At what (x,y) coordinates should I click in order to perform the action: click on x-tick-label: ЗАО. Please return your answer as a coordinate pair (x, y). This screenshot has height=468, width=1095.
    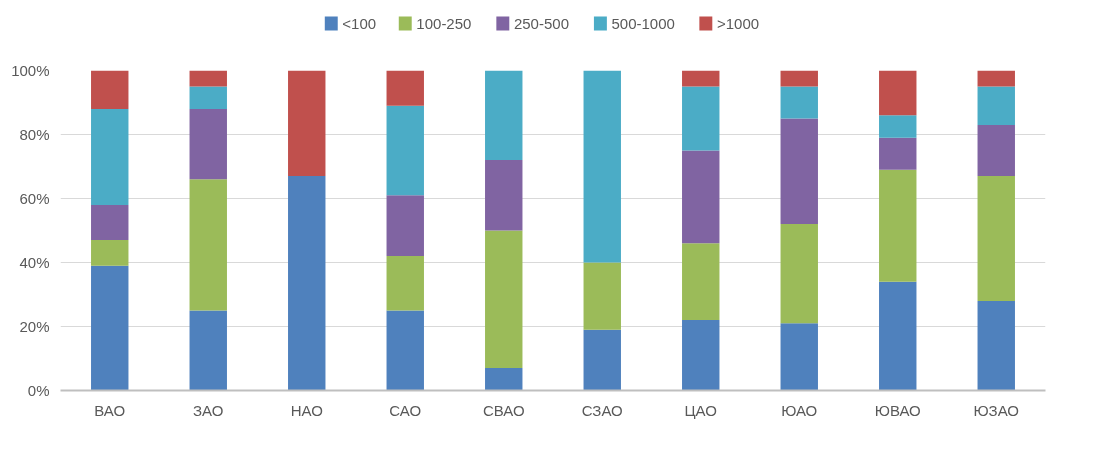
    Looking at the image, I should click on (208, 410).